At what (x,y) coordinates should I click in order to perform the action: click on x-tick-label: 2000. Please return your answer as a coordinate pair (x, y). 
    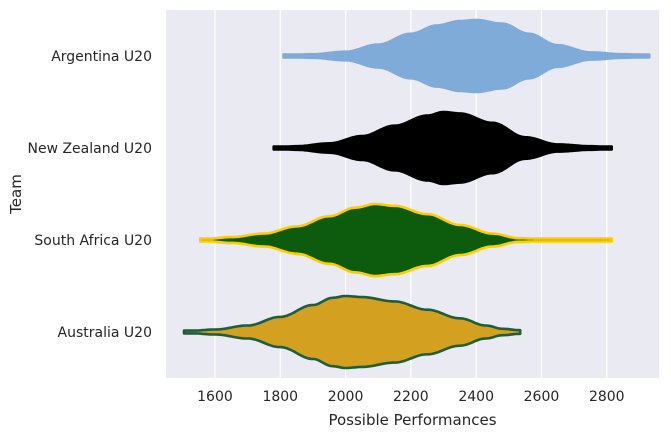
    Looking at the image, I should click on (346, 397).